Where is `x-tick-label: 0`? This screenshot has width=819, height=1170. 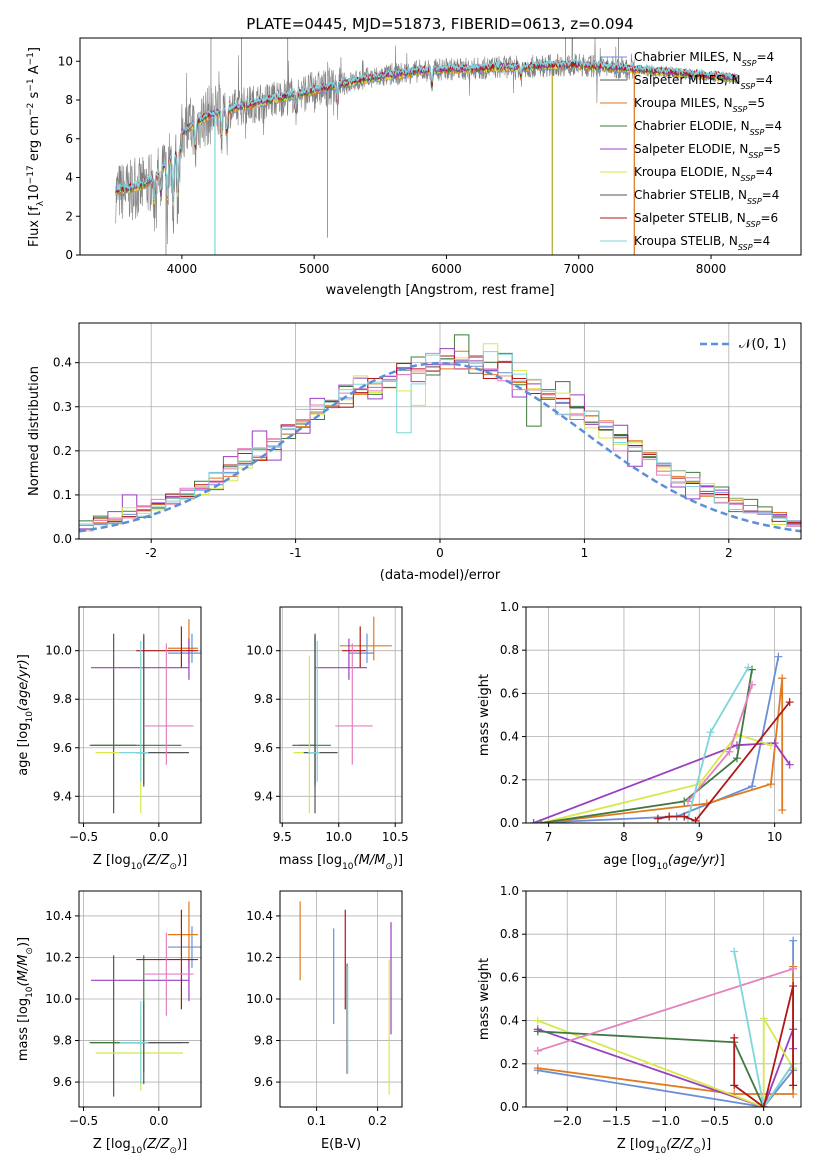
x-tick-label: 0 is located at coordinates (440, 553).